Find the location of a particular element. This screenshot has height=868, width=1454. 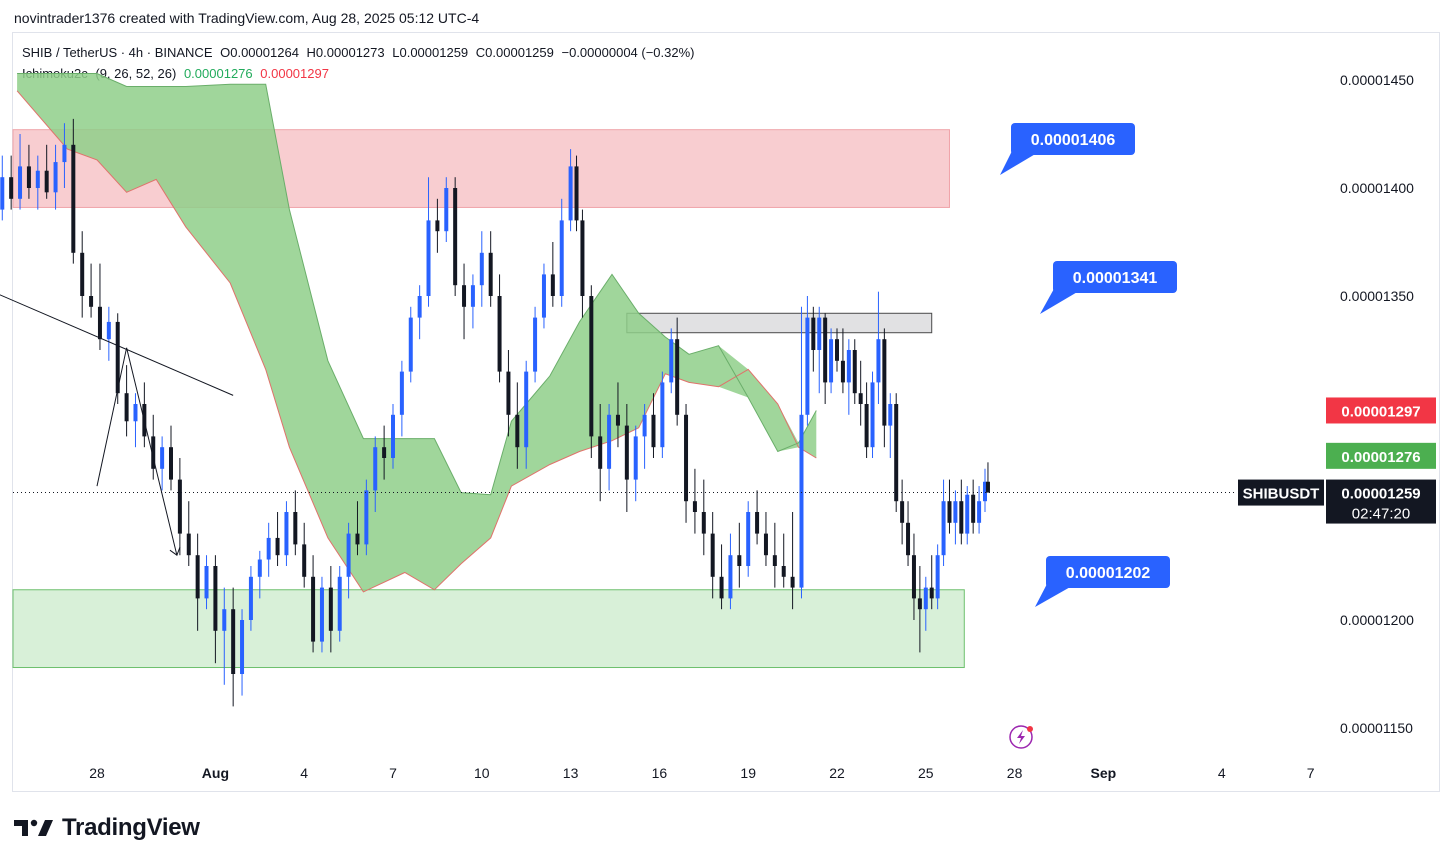

high-value: H0.00001273 is located at coordinates (345, 52).